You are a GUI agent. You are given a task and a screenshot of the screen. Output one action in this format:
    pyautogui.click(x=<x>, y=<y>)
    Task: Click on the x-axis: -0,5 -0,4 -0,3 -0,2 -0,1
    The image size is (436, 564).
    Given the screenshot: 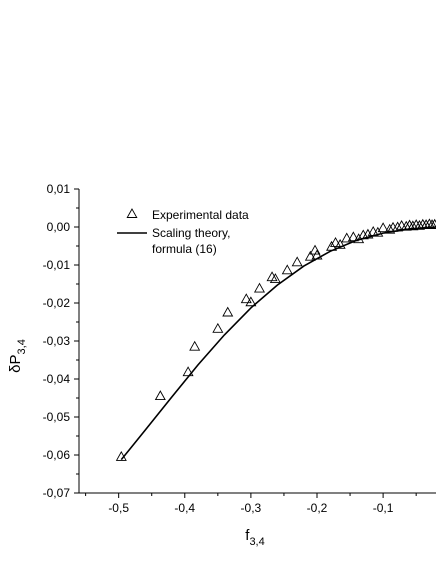 What is the action you would take?
    pyautogui.click(x=251, y=504)
    